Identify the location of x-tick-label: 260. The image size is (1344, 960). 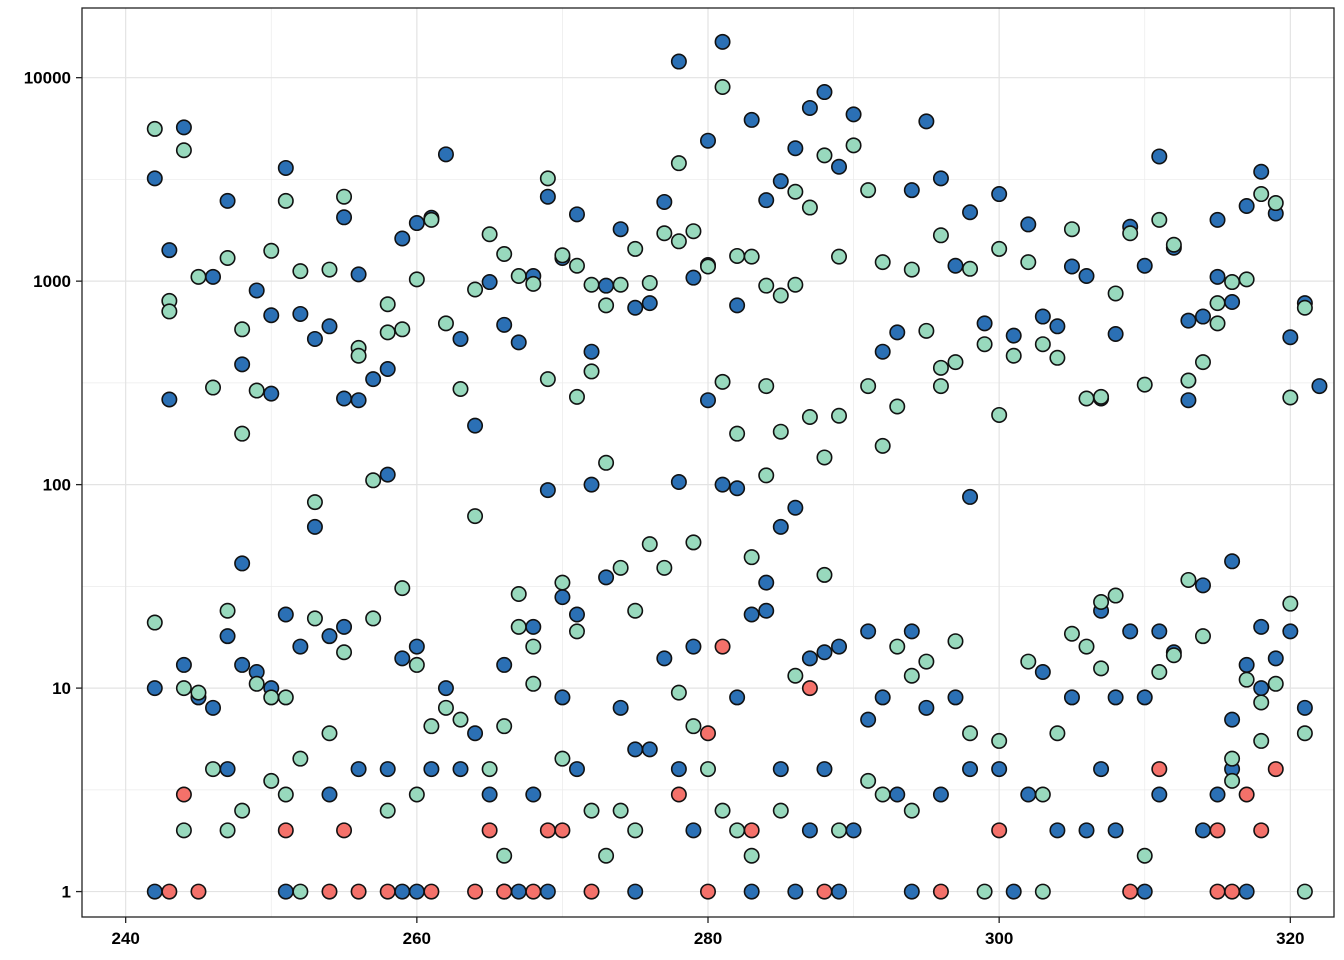
(417, 938).